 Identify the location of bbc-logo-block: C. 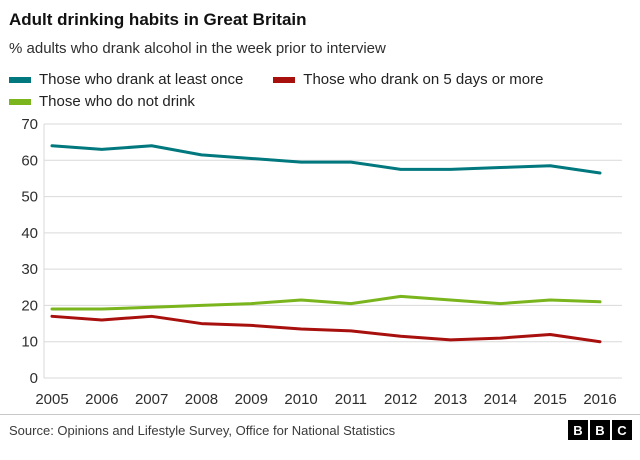
(622, 430).